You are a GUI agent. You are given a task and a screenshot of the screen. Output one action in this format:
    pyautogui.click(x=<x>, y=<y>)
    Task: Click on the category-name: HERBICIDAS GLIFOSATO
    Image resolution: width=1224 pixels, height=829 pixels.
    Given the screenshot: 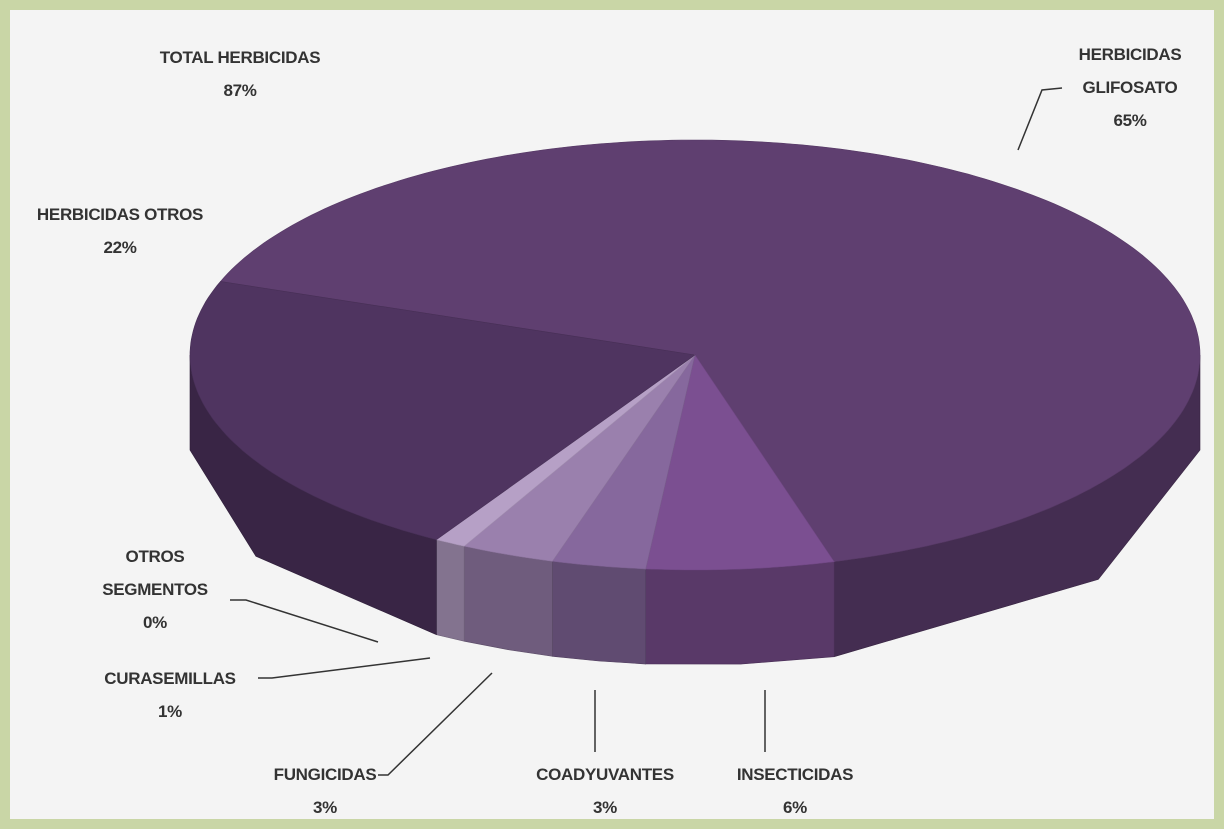 What is the action you would take?
    pyautogui.click(x=1130, y=71)
    